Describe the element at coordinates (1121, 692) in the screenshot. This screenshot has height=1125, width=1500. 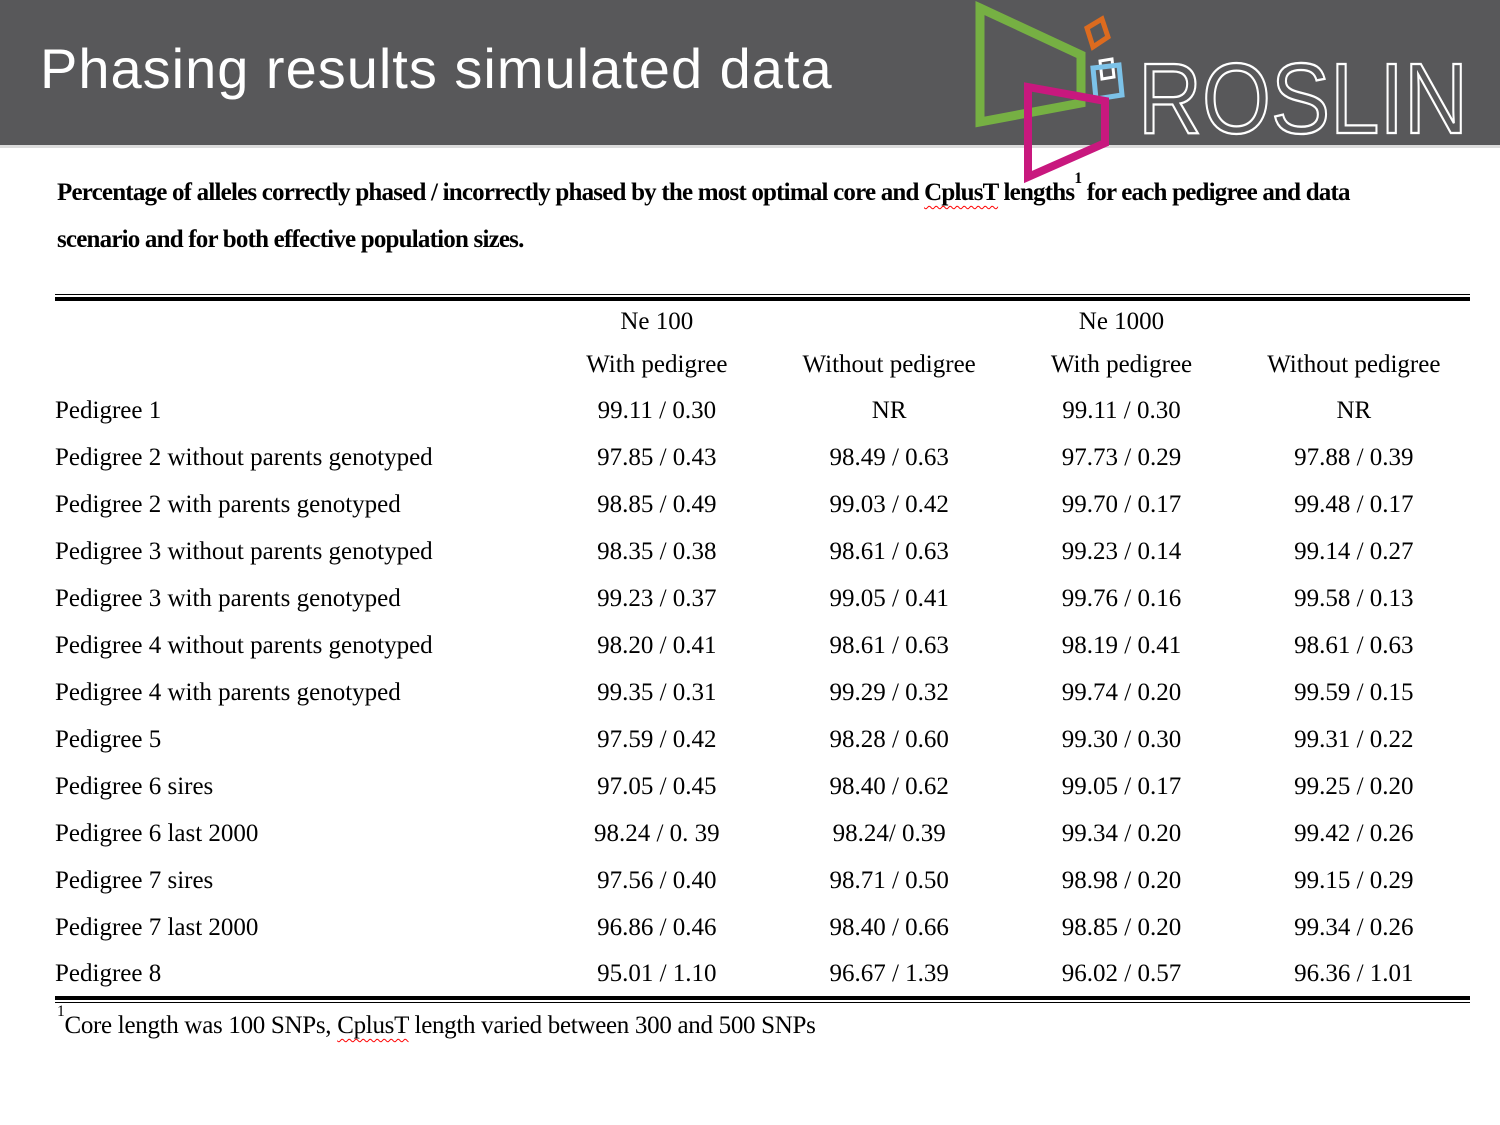
I see `cell-value: 99.74 / 0.20` at that location.